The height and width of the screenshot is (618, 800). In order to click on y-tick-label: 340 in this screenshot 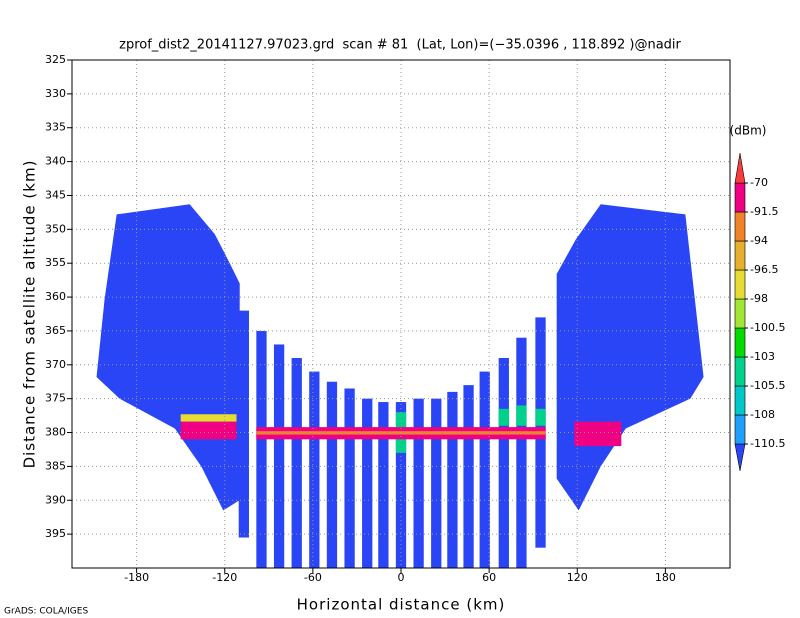, I will do `click(55, 161)`.